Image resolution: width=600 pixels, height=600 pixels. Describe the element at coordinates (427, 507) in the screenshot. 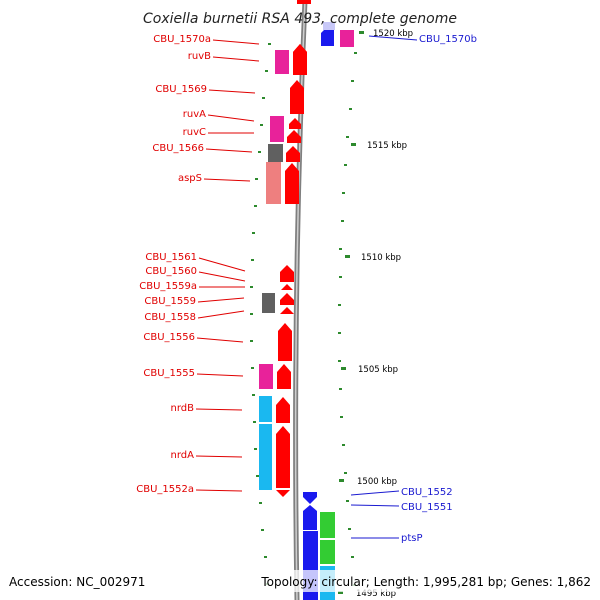

I see `gene-label: CBU_1551` at that location.